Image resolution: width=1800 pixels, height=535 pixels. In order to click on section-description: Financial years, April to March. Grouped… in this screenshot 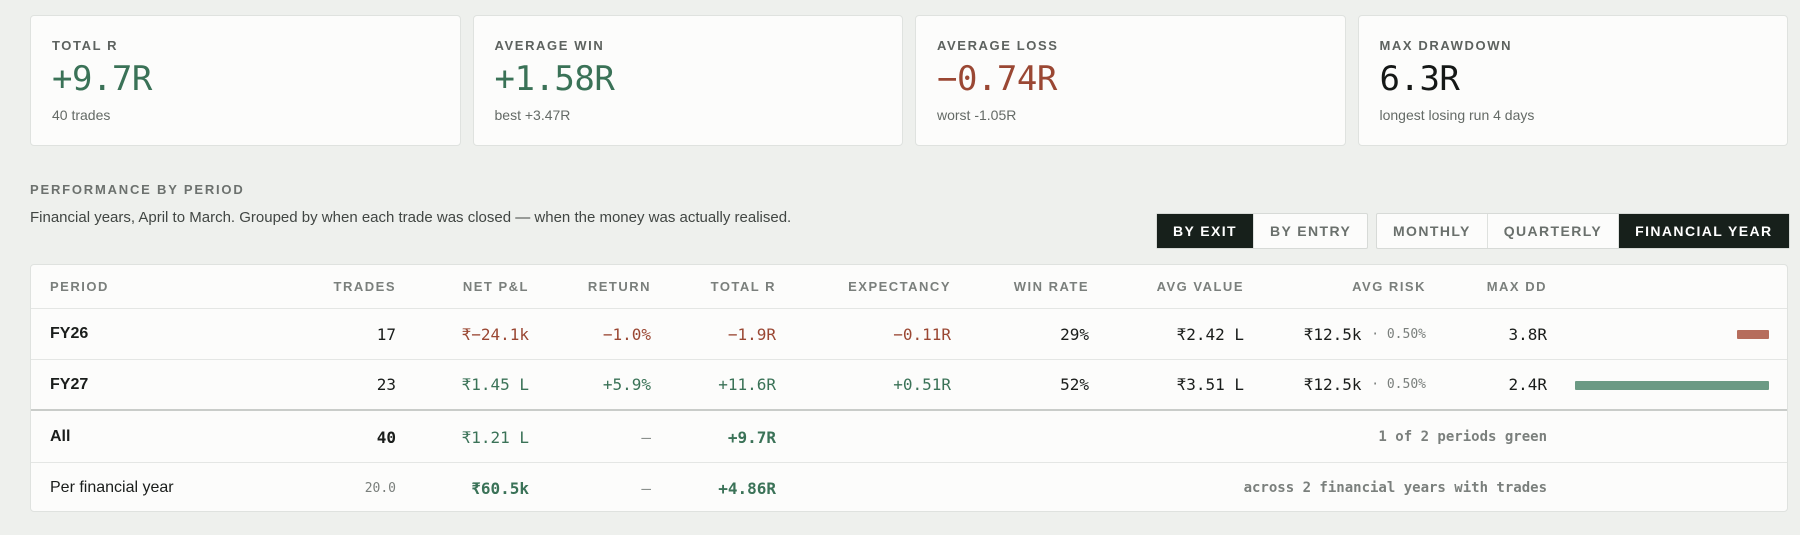, I will do `click(411, 217)`.